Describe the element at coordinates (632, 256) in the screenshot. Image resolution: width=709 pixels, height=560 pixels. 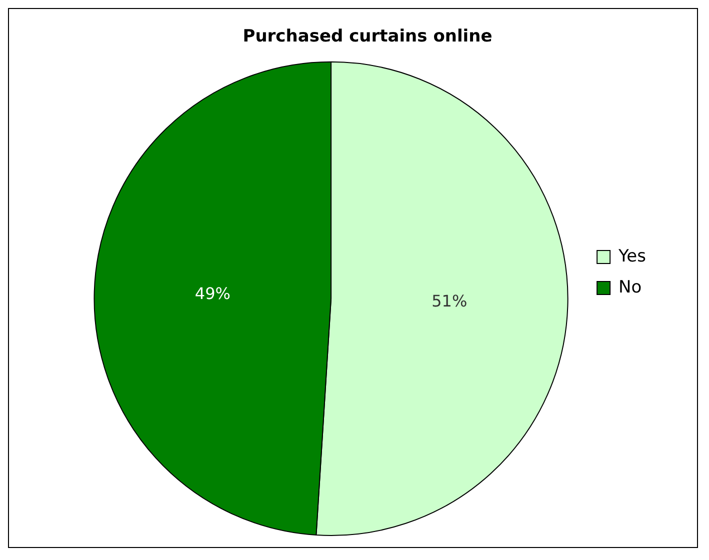
I see `legend-label: Yes` at that location.